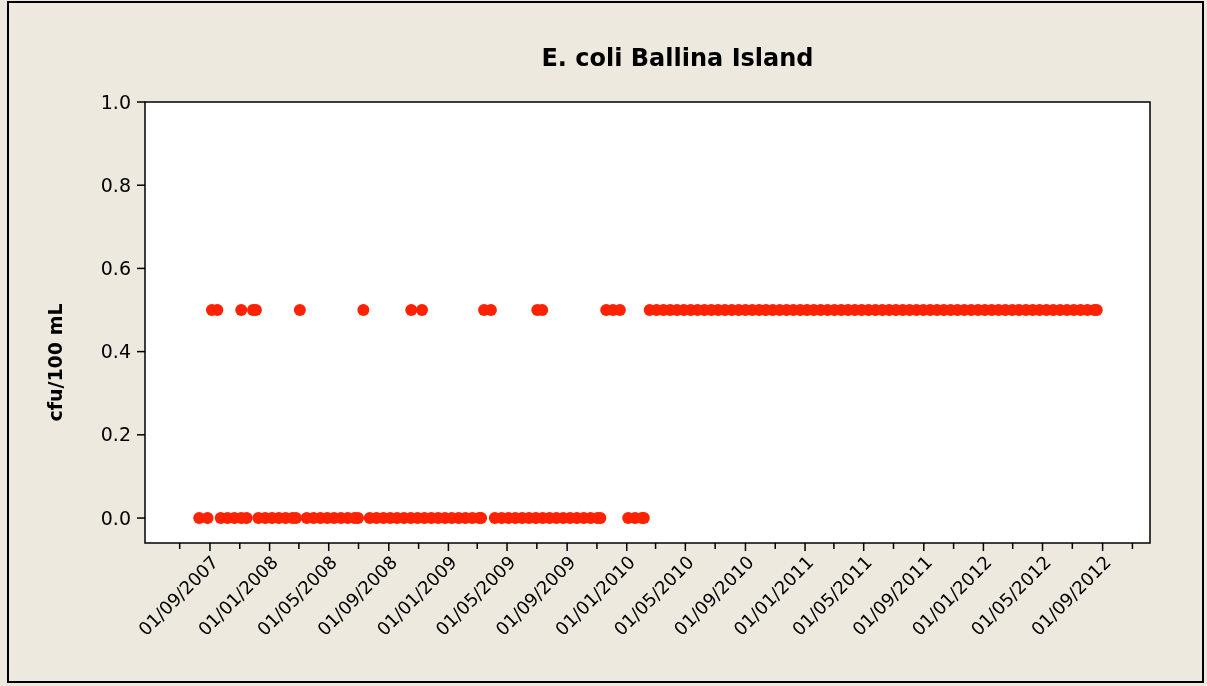  Describe the element at coordinates (677, 58) in the screenshot. I see `chart-title: E. coli Ballina Island` at that location.